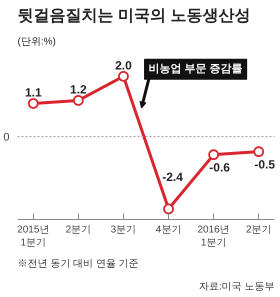  What do you see at coordinates (37, 42) in the screenshot?
I see `chart-subtitle: (단위:%)` at bounding box center [37, 42].